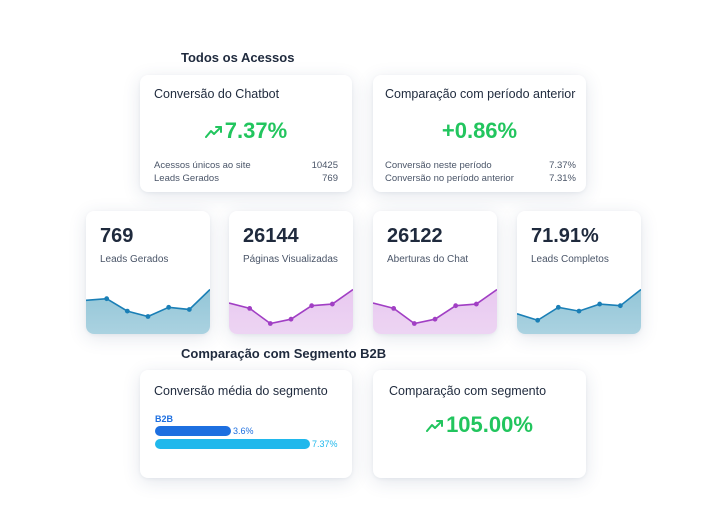  Describe the element at coordinates (117, 236) in the screenshot. I see `metric-value: 769` at that location.